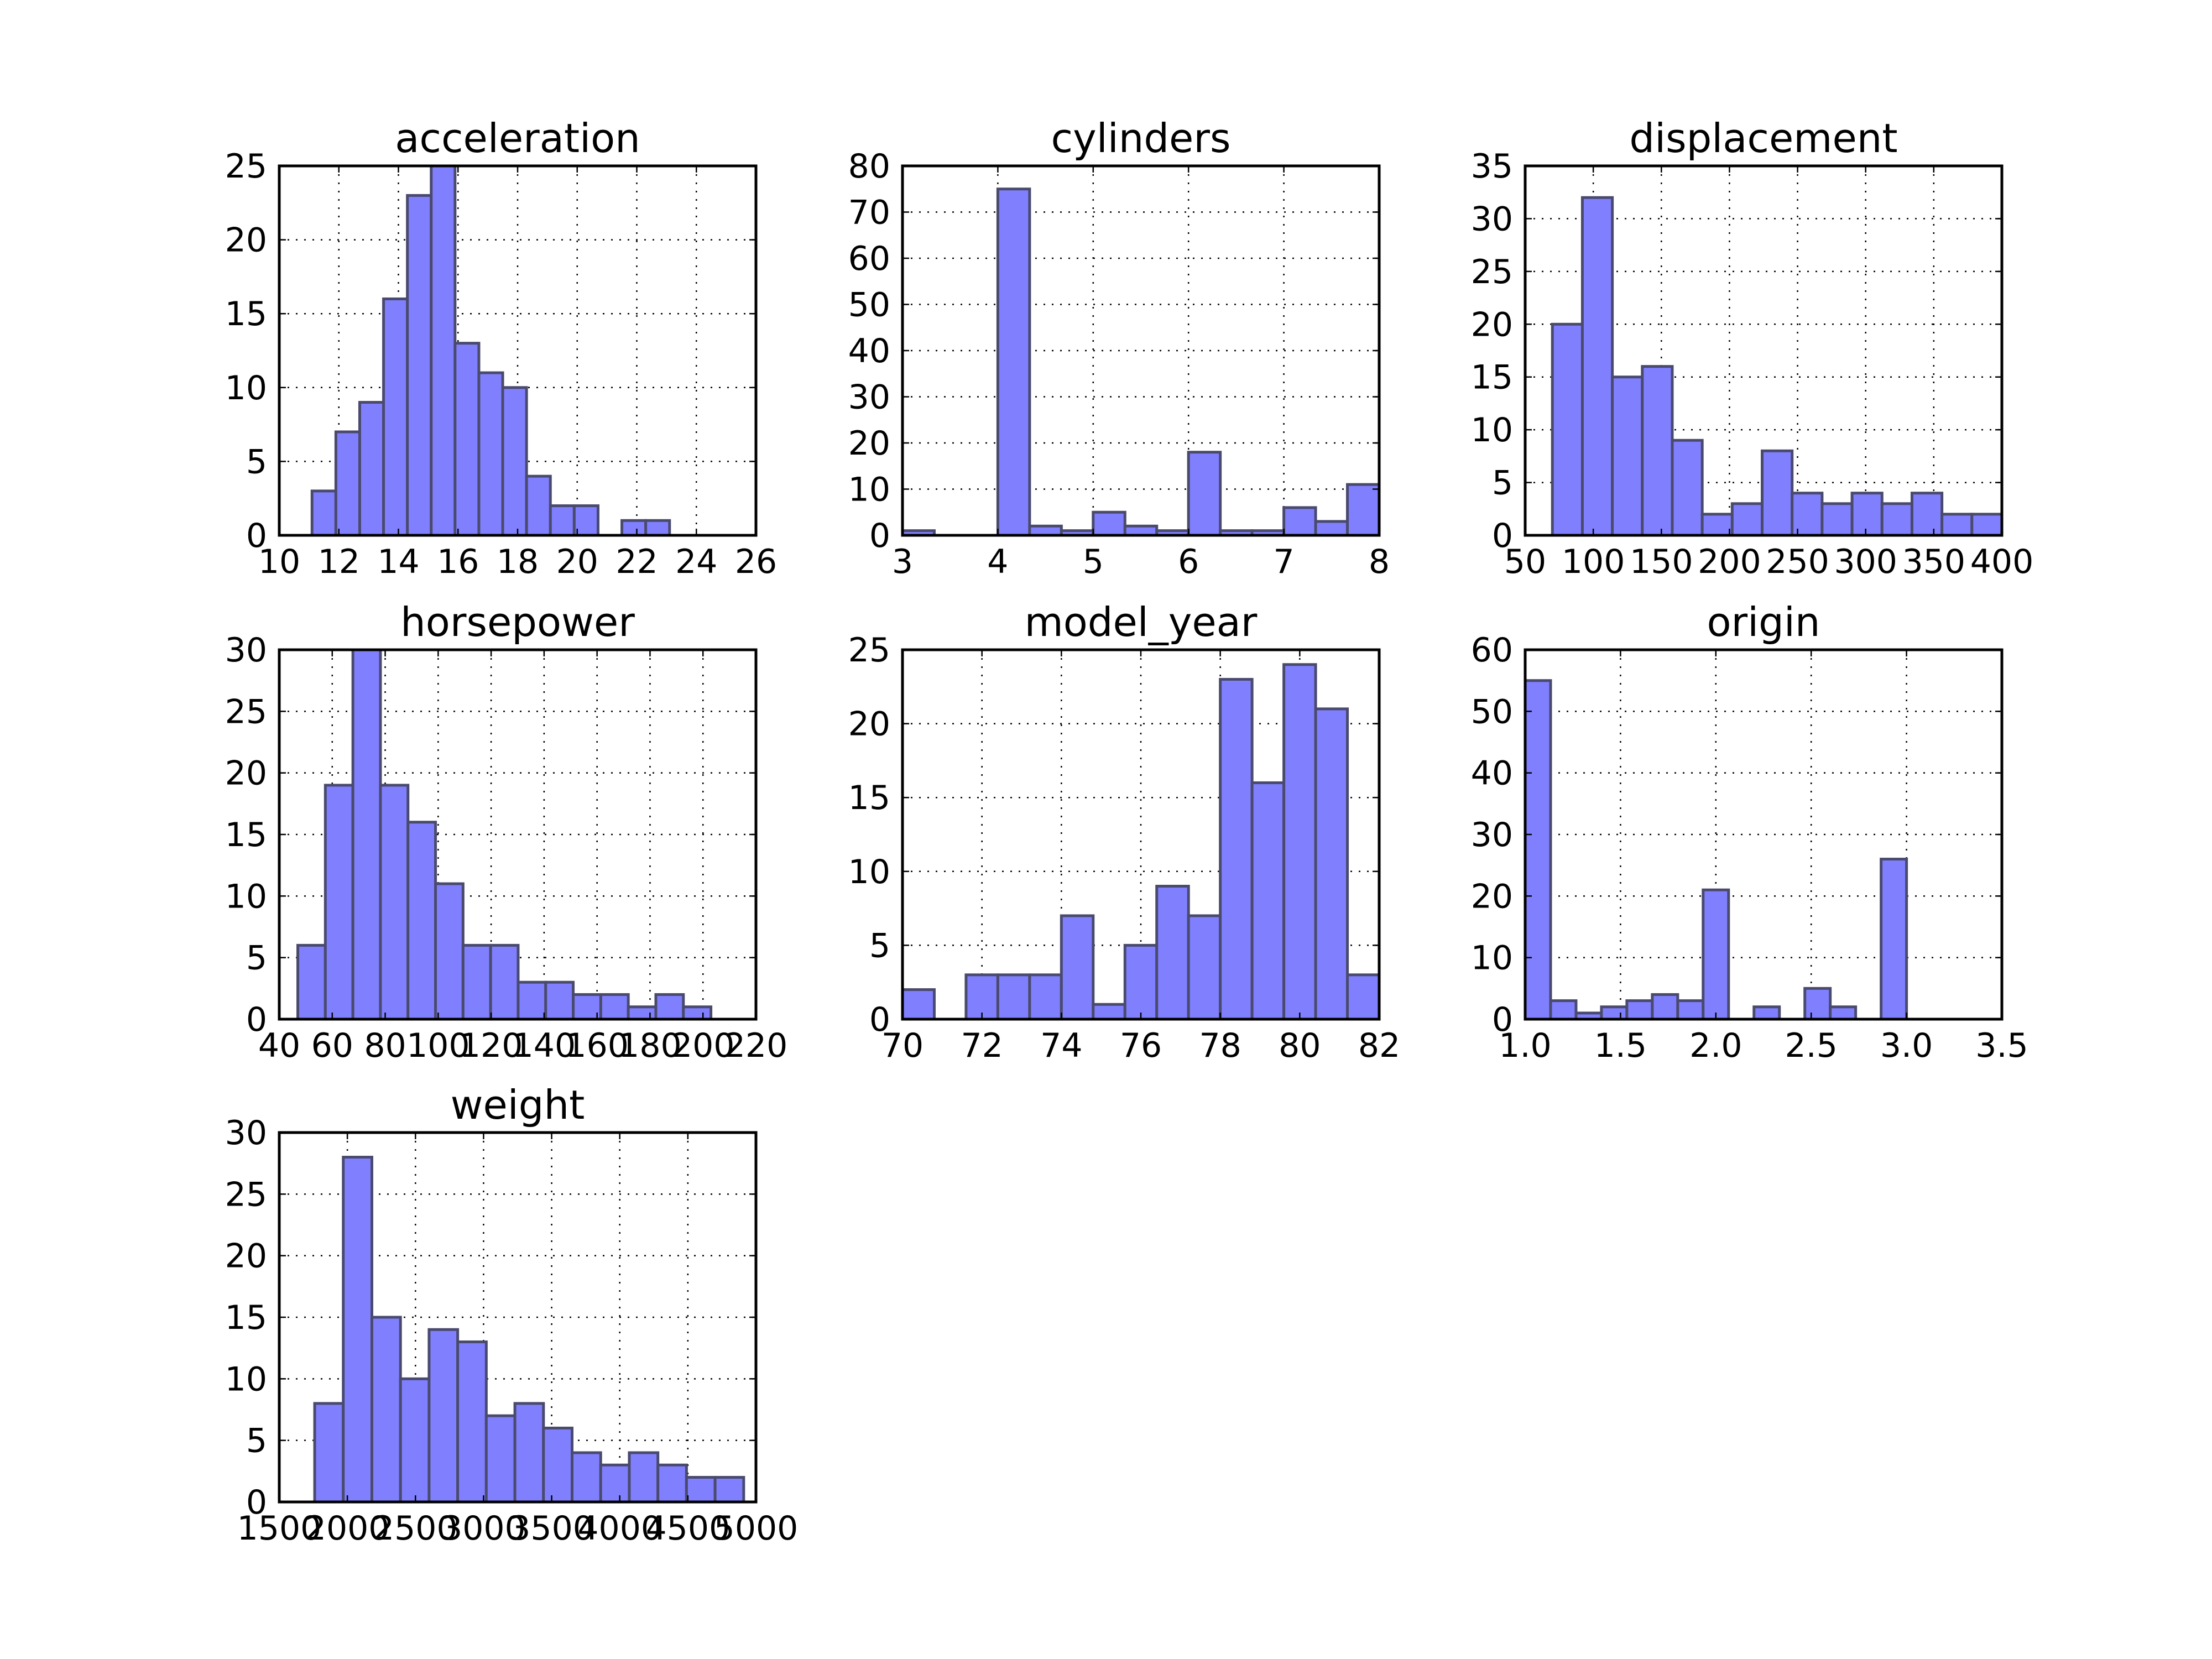 The image size is (2212, 1659). Describe the element at coordinates (398, 561) in the screenshot. I see `x-tick-label: 14` at that location.